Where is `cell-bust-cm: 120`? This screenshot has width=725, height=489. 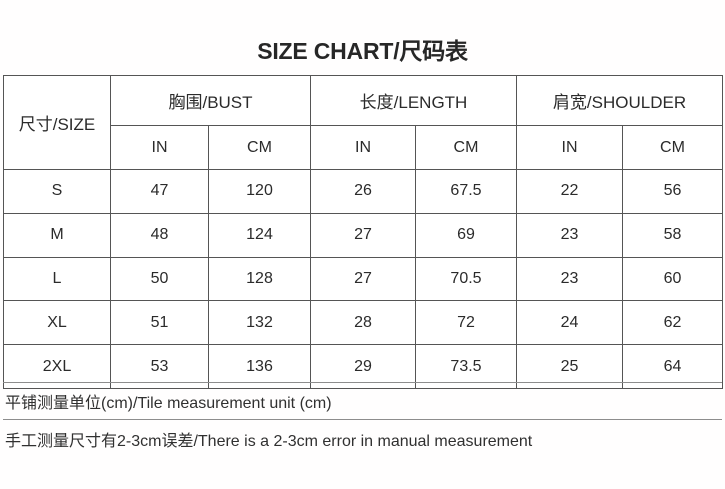
cell-bust-cm: 120 is located at coordinates (259, 191).